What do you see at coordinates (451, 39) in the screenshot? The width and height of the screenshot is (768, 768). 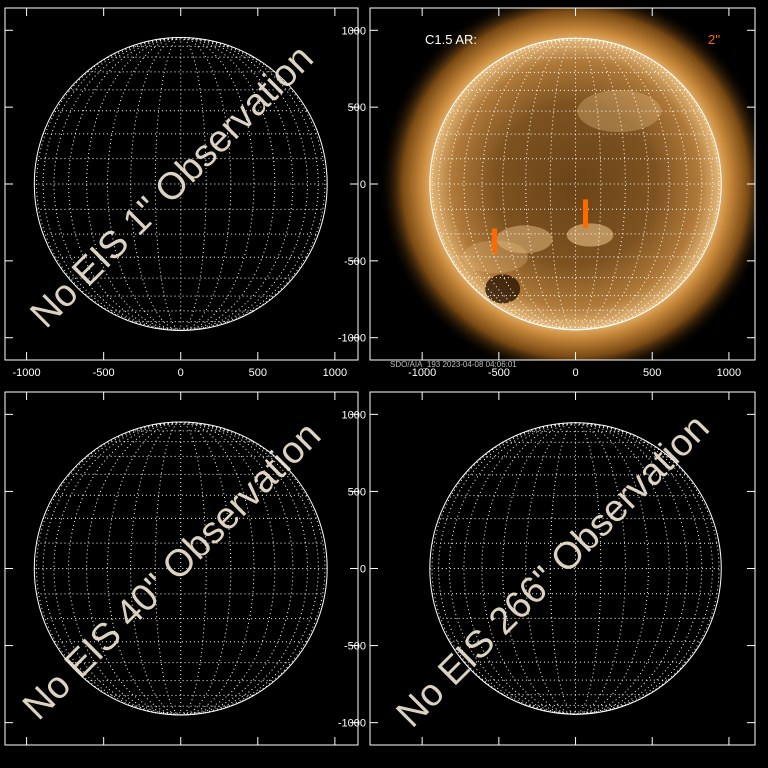 I see `panel-title: C1.5 AR:` at bounding box center [451, 39].